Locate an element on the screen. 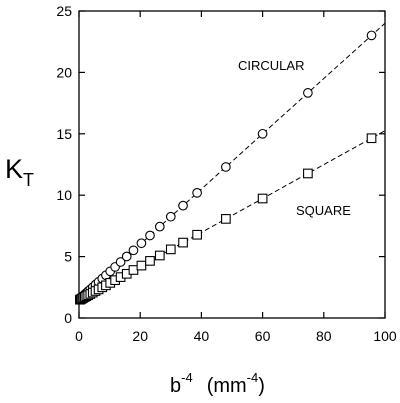  y-tick-label: 5 is located at coordinates (68, 257).